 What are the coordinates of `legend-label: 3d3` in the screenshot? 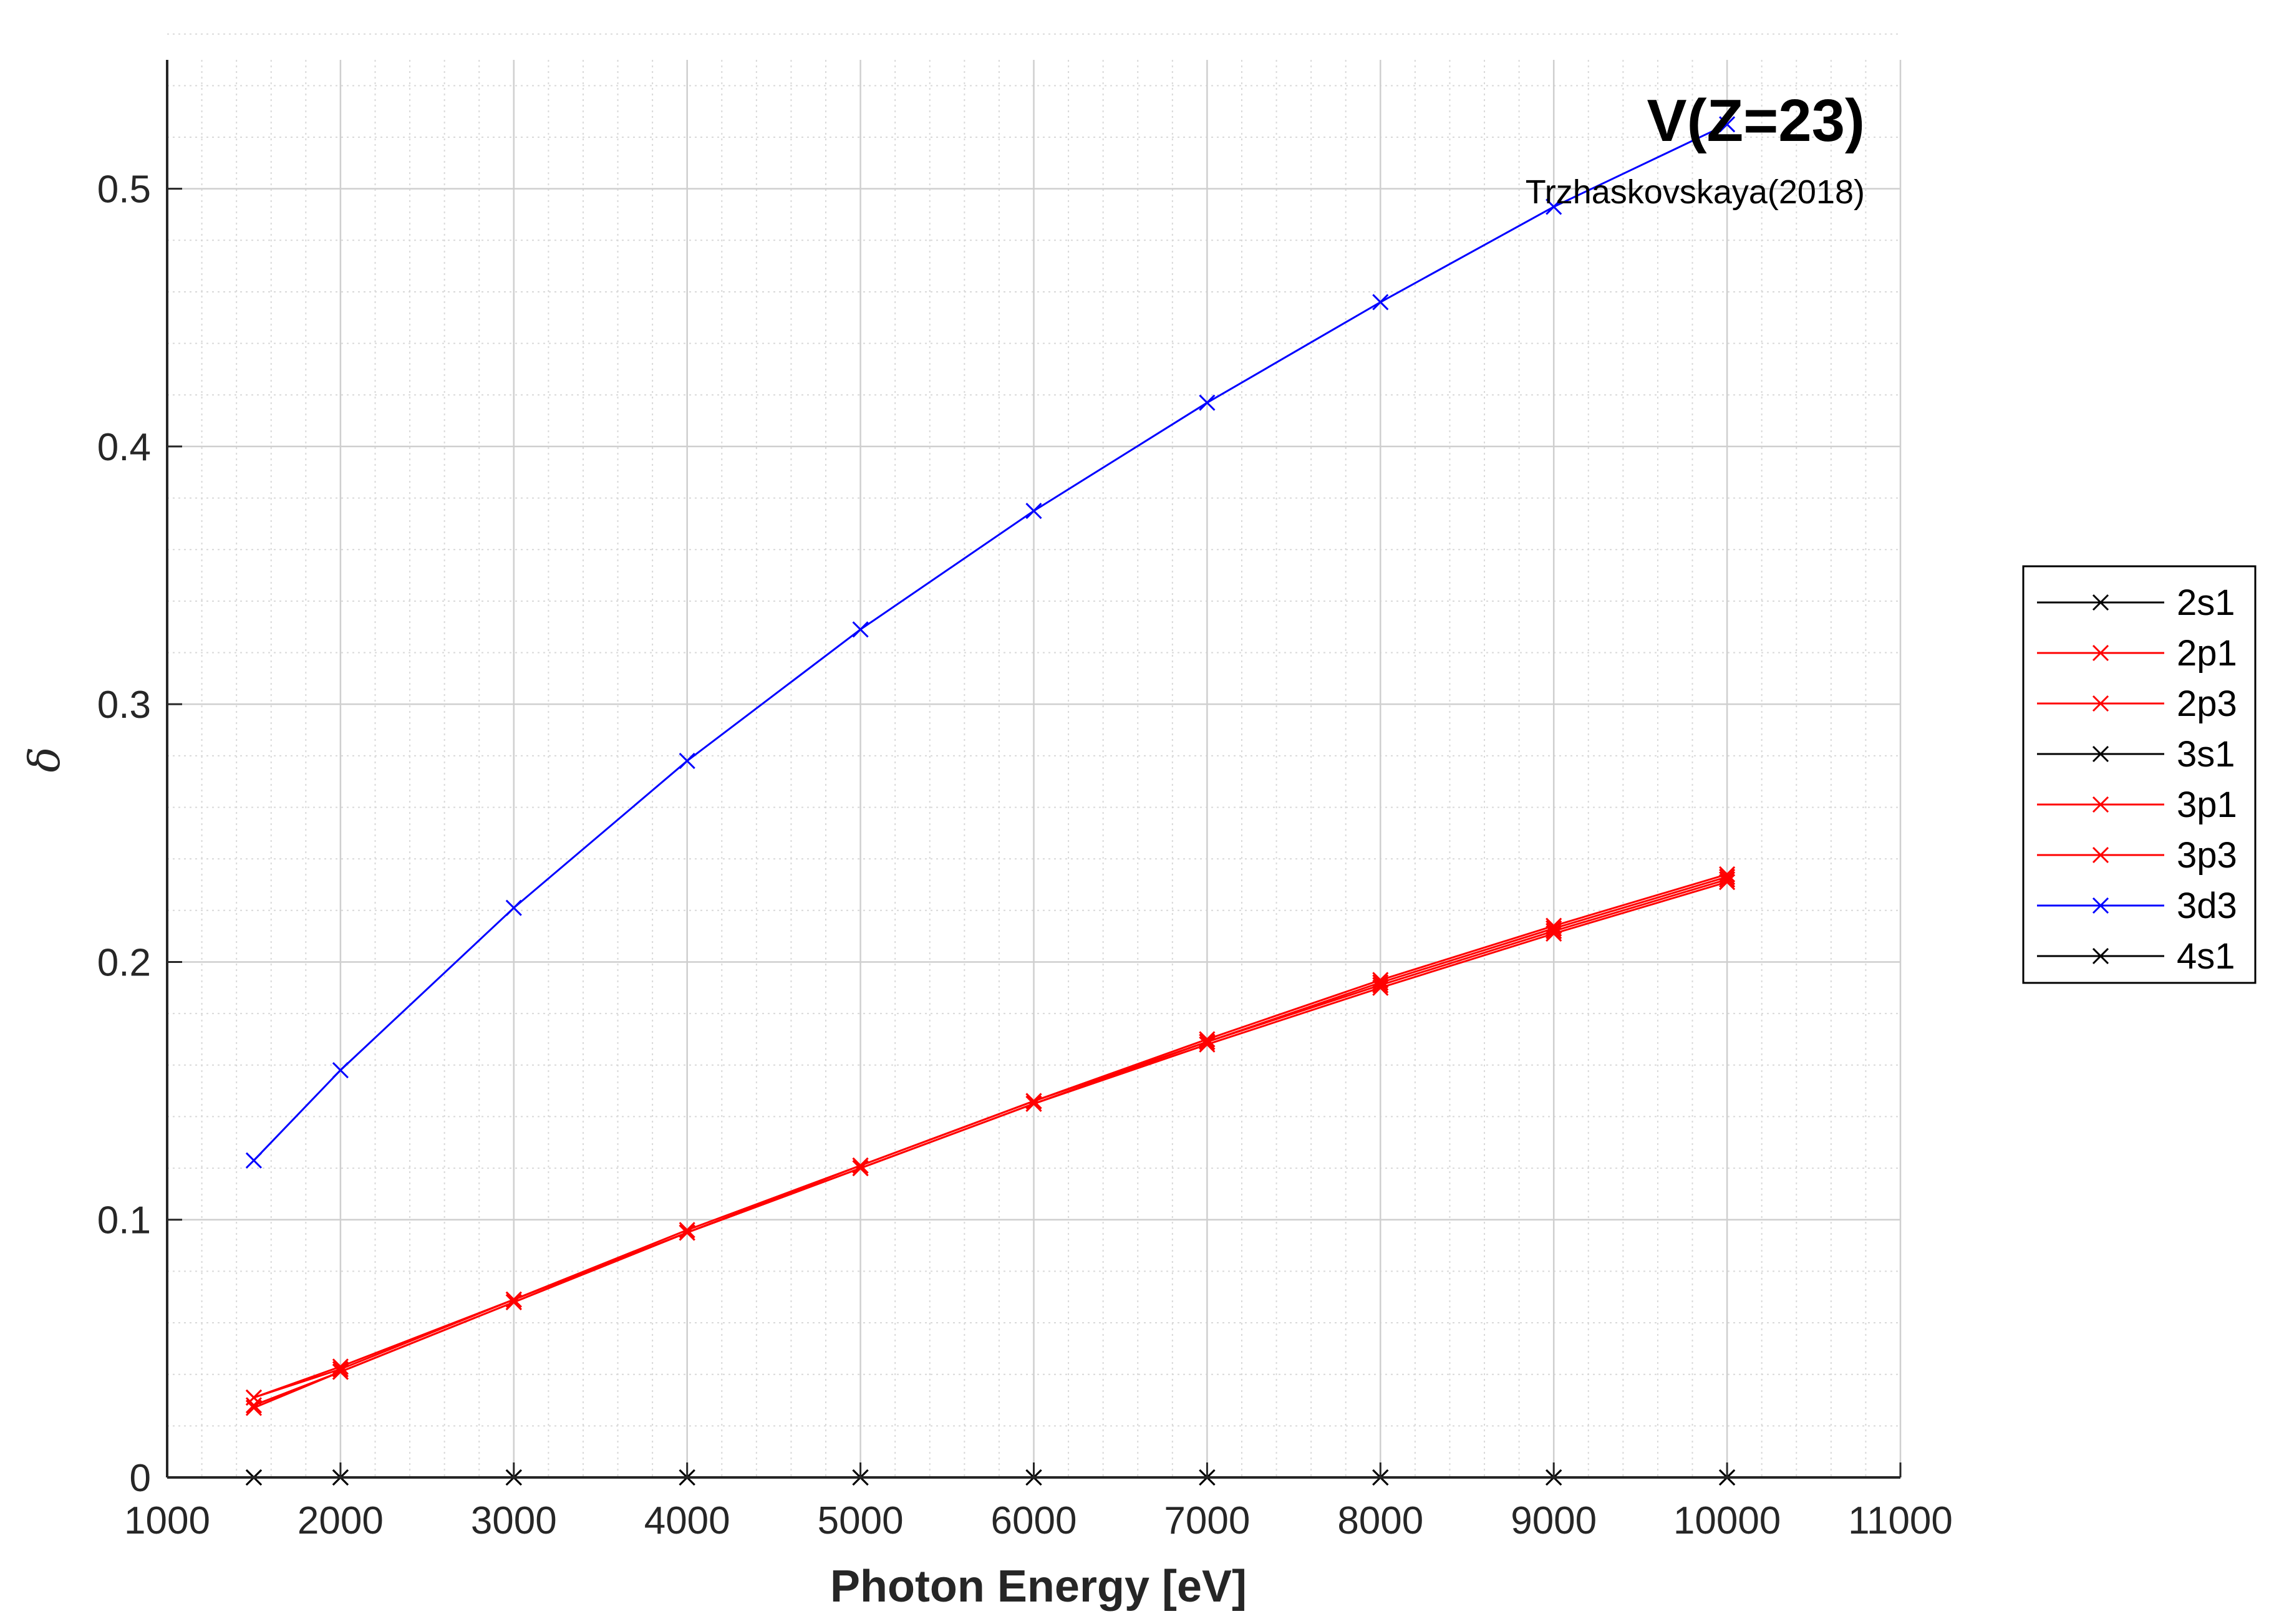 It's located at (2207, 906).